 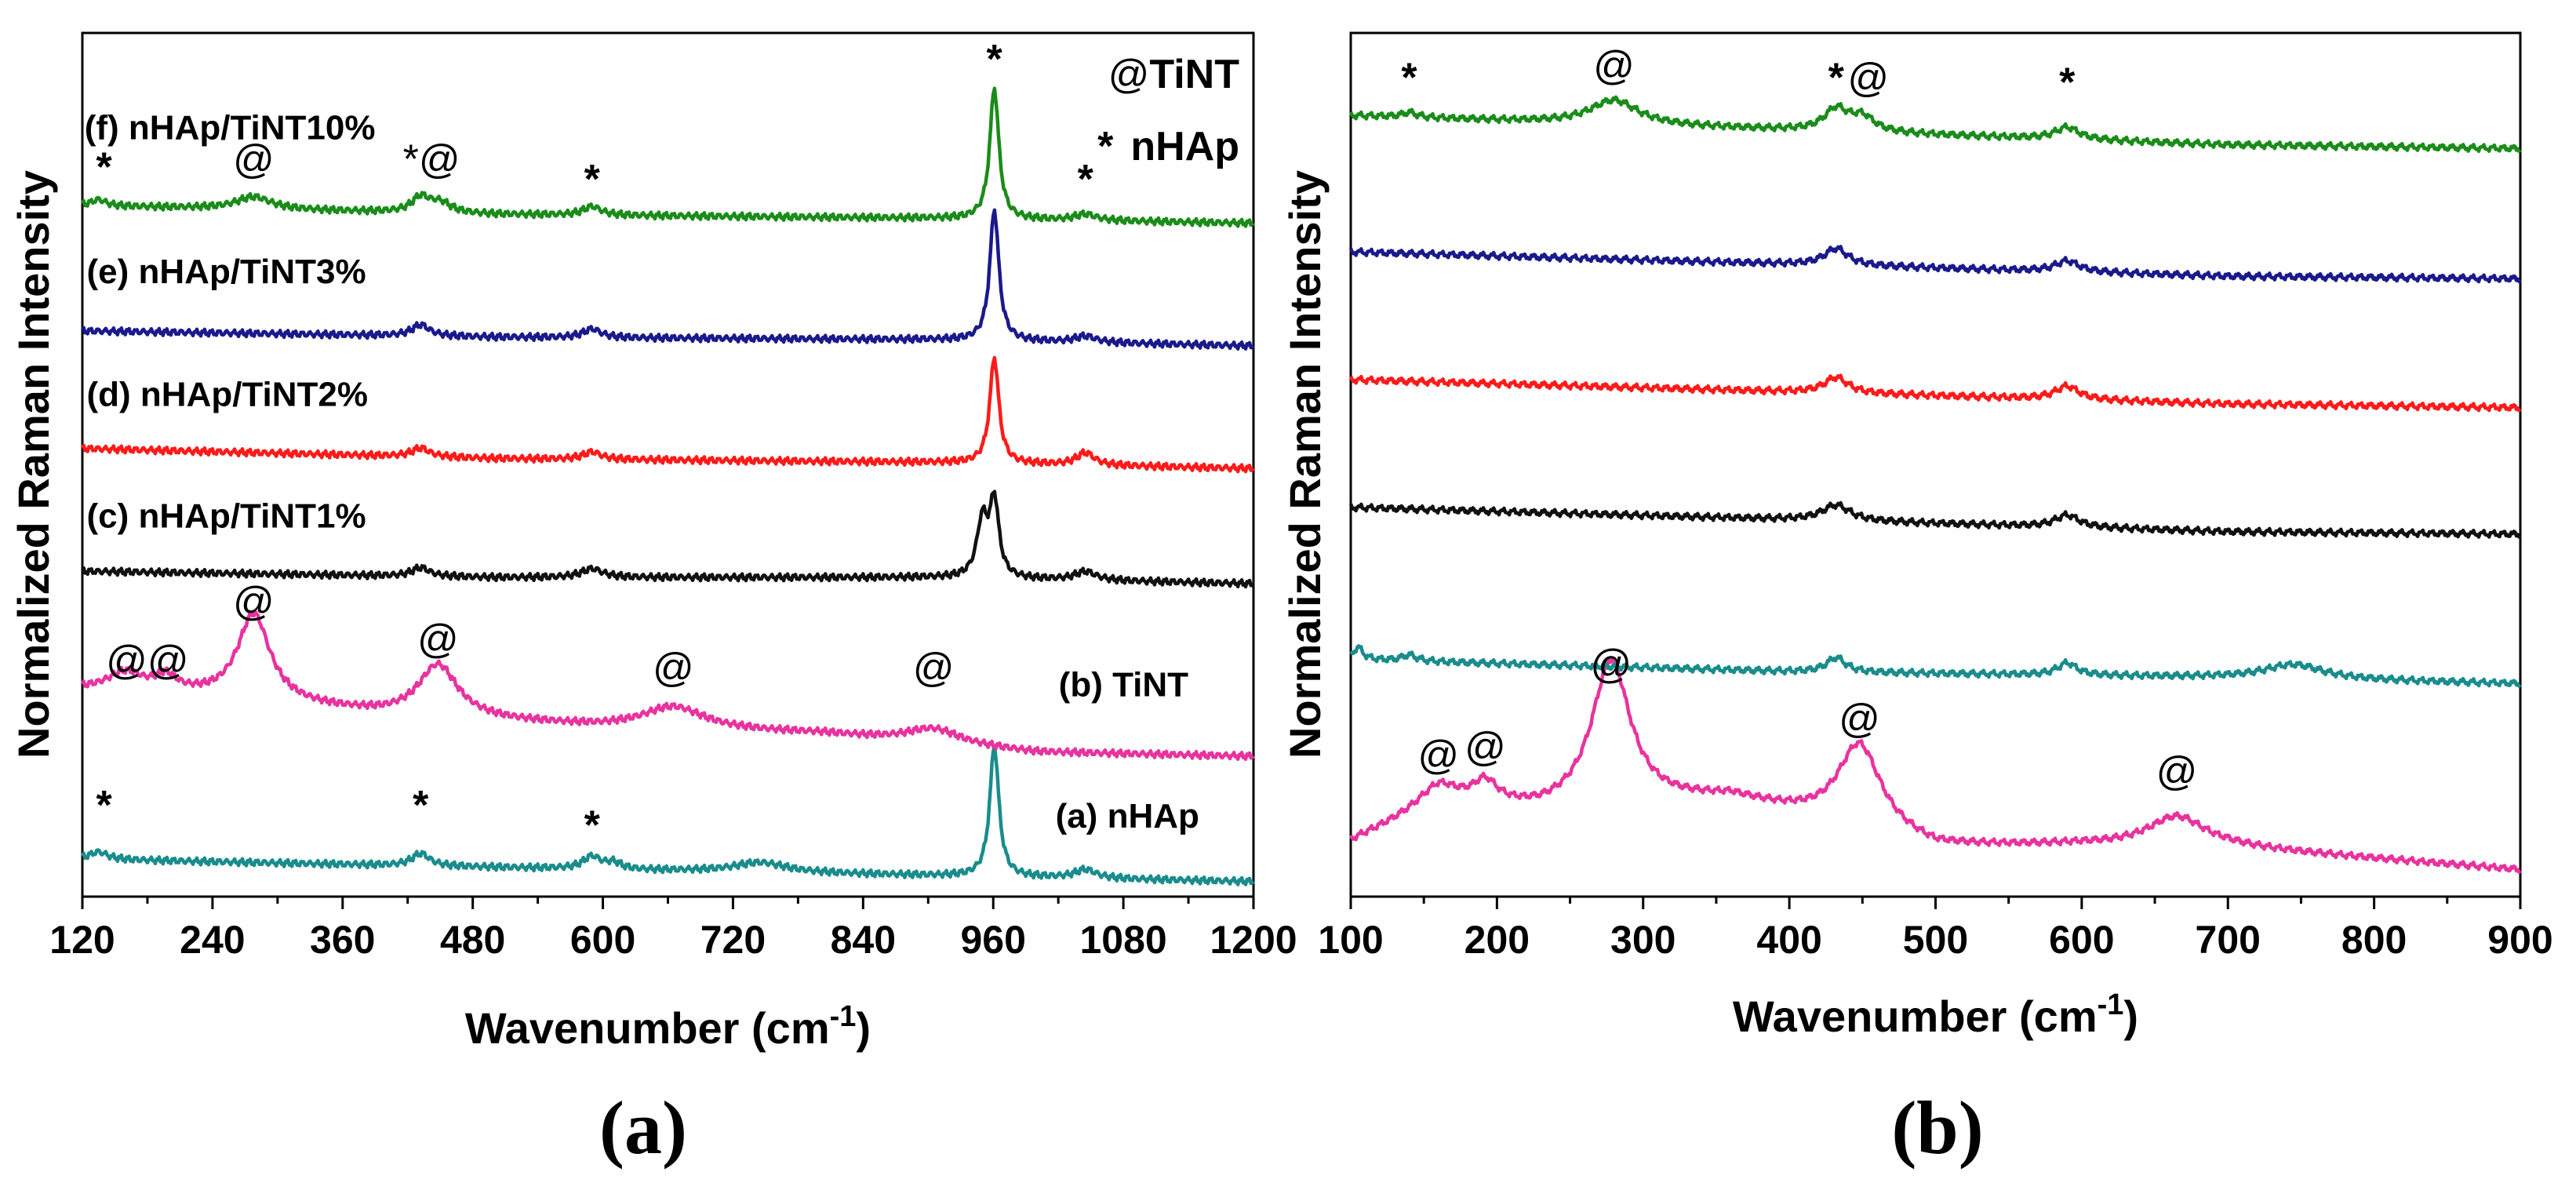 I want to click on x-tick-label: 720, so click(x=733, y=940).